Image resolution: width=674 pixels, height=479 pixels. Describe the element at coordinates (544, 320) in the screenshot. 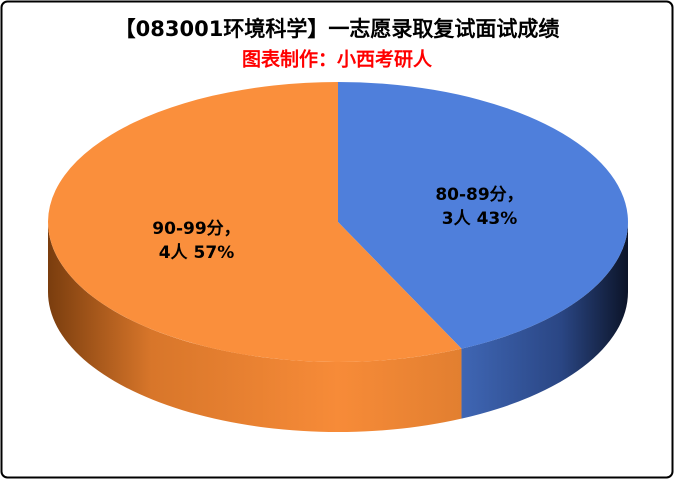

I see `slice-side` at that location.